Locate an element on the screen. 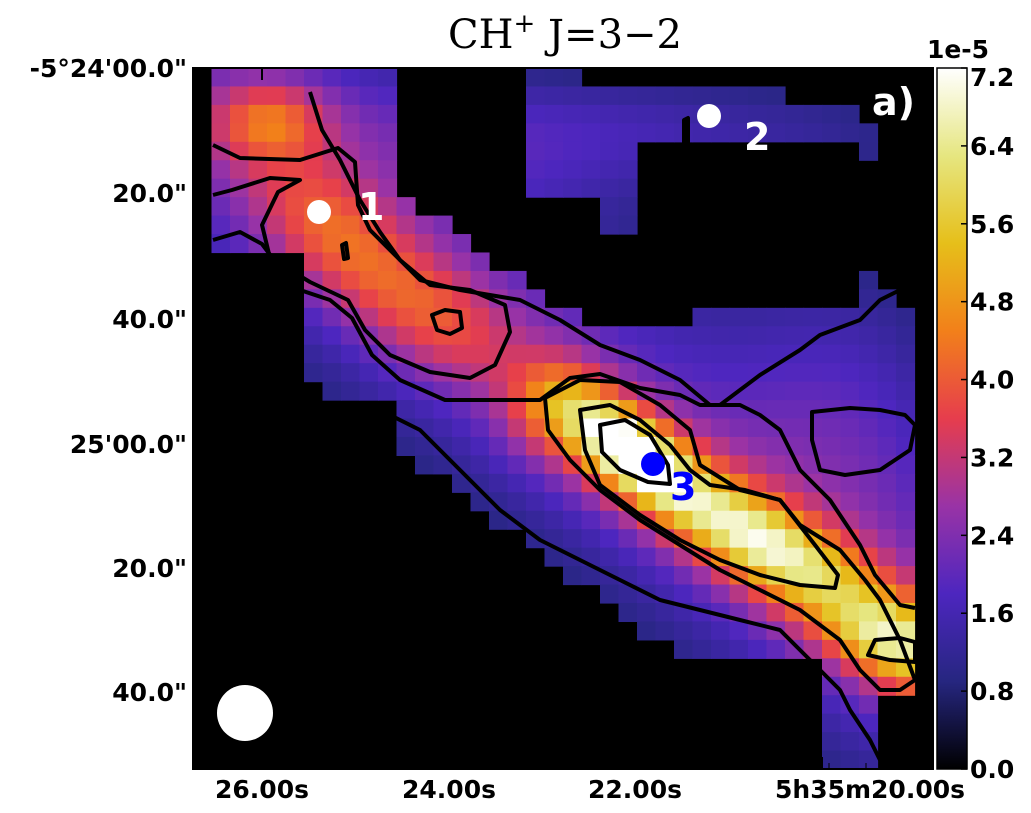  contour-6.4-small-1 is located at coordinates (345, 251).